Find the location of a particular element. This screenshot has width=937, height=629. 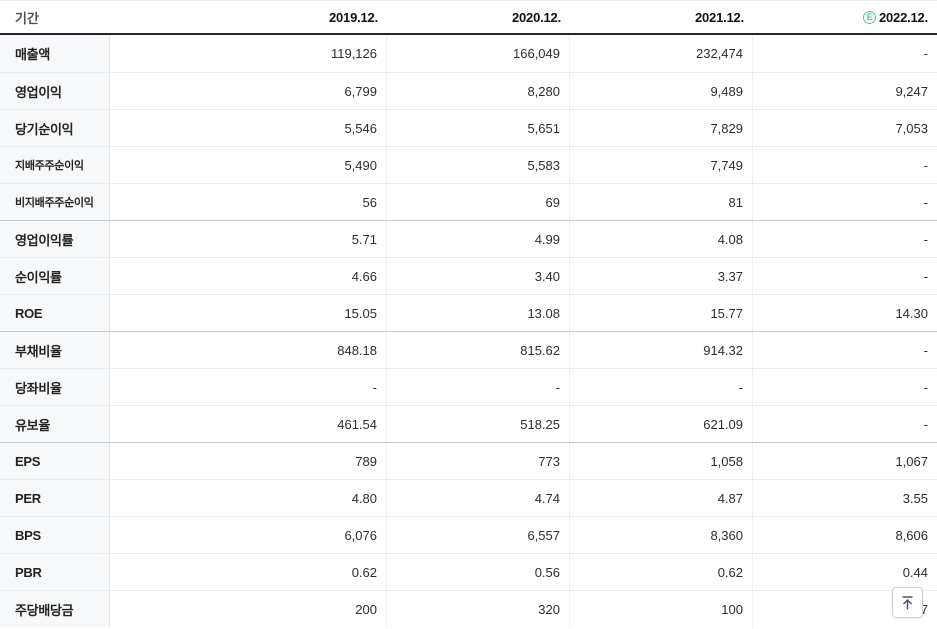

cell-value: 5,490 is located at coordinates (248, 165).